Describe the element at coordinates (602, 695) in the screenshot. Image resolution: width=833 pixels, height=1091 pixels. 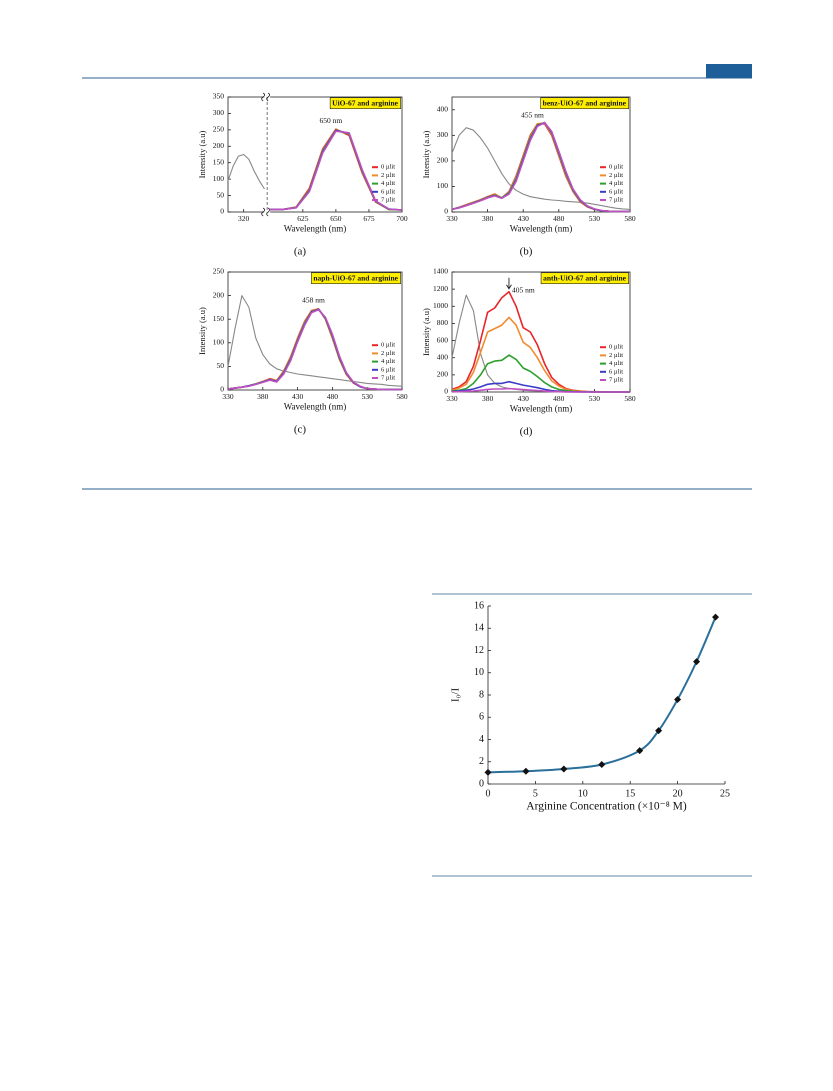
I see `fit-line` at that location.